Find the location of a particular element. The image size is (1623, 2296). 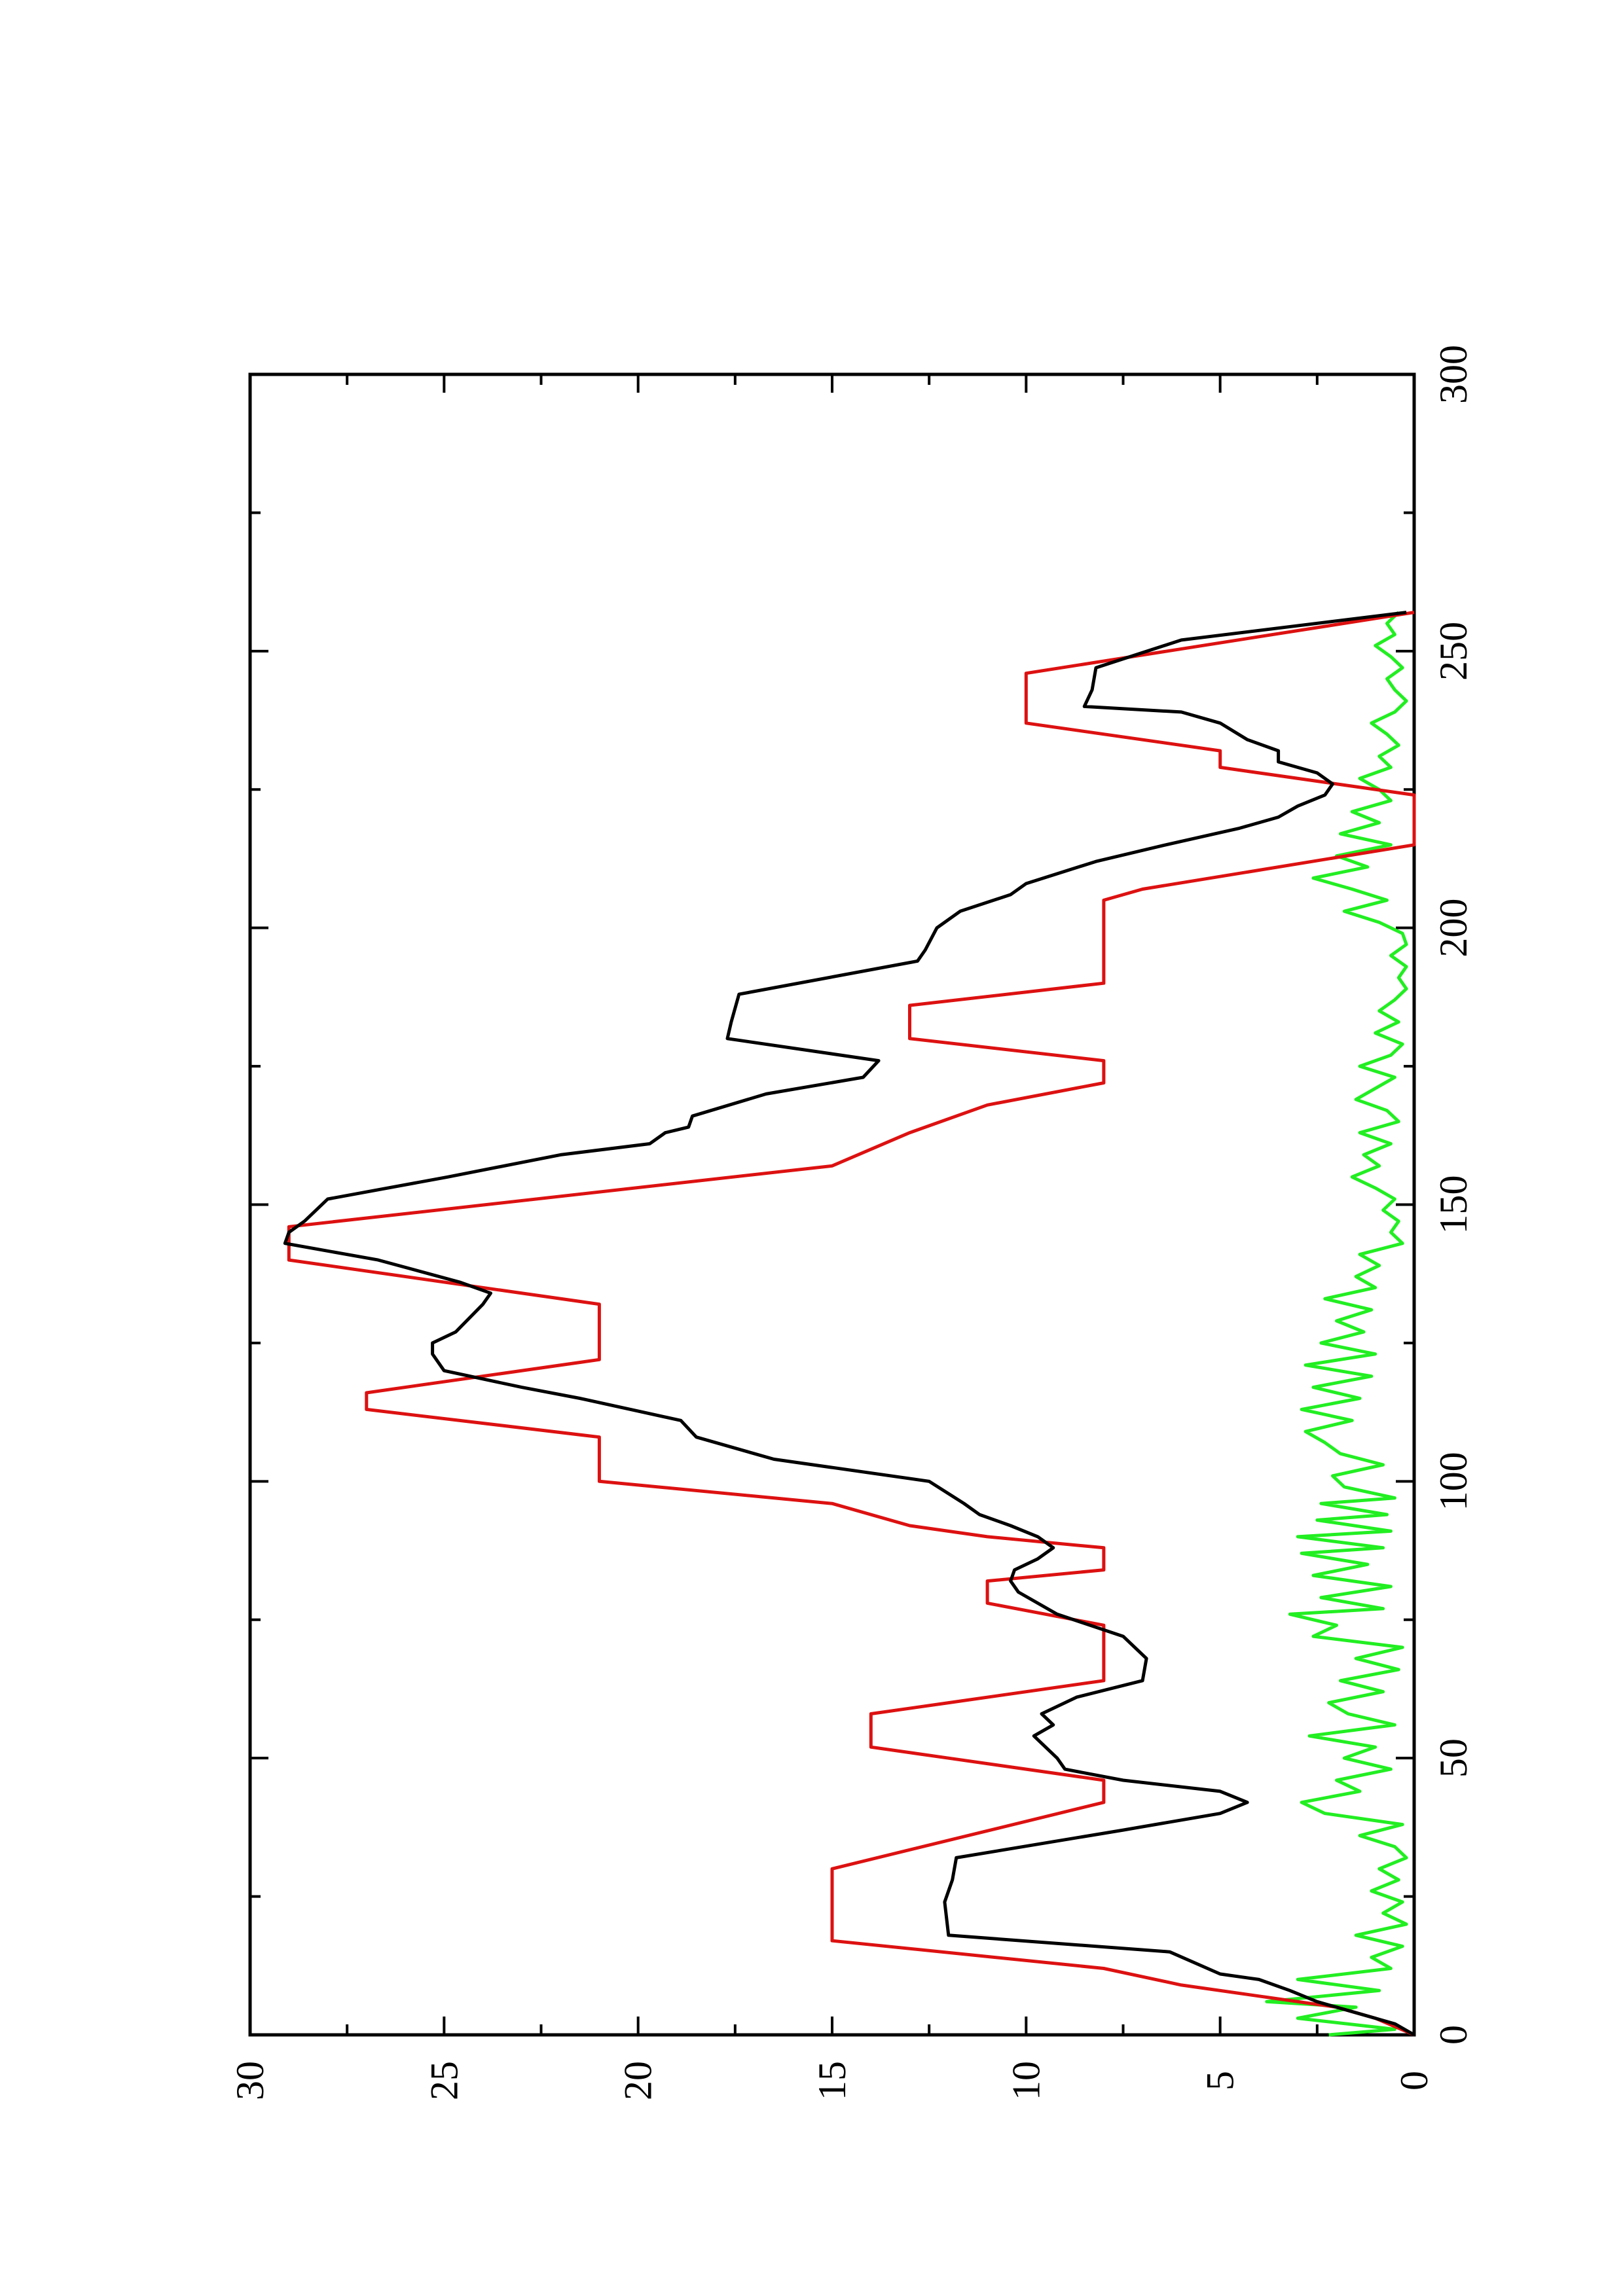

x-tick-label: 50 is located at coordinates (1453, 1758).